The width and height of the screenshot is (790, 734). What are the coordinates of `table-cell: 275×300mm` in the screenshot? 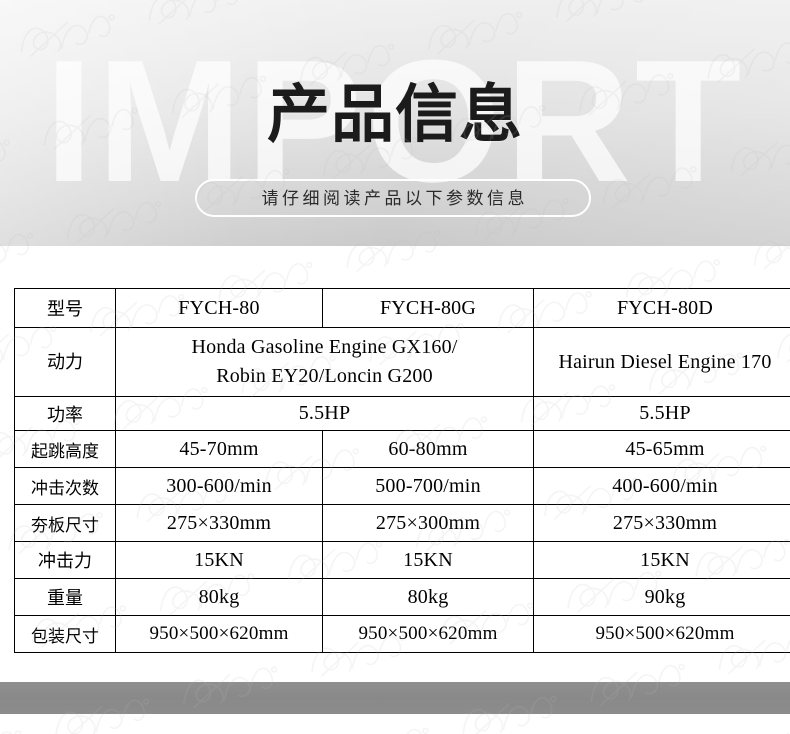 It's located at (428, 523).